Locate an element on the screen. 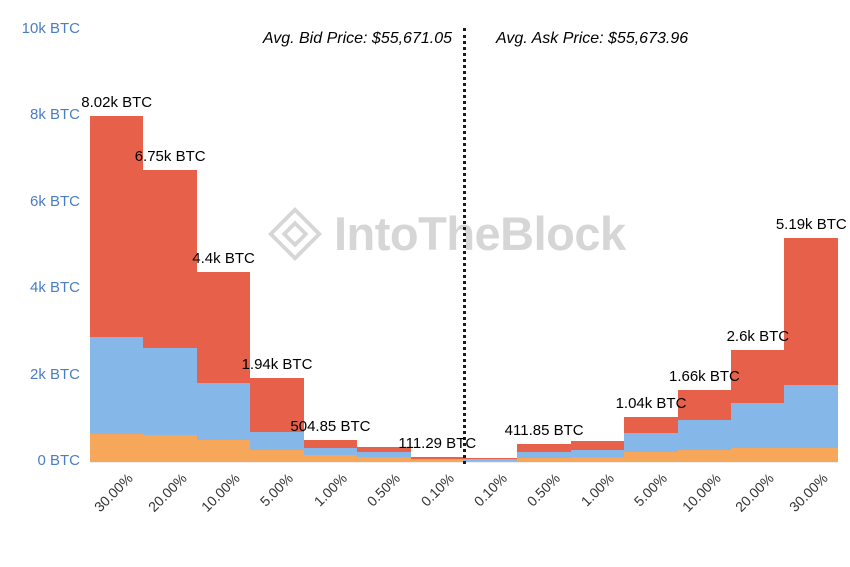 The image size is (850, 567). bid-bar-0.10% is located at coordinates (437, 246).